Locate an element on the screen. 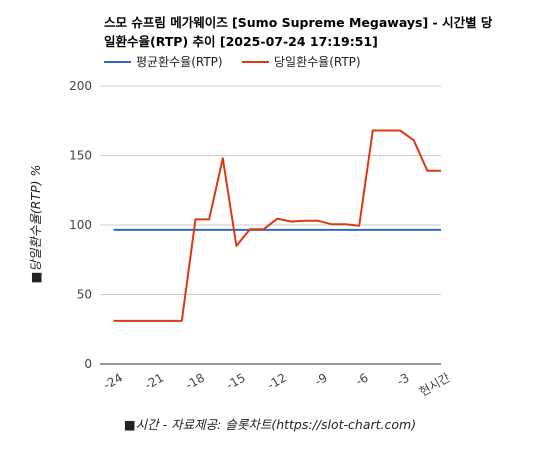 The width and height of the screenshot is (544, 450). legend-label-daily: 당일환수율(RTP) is located at coordinates (317, 62).